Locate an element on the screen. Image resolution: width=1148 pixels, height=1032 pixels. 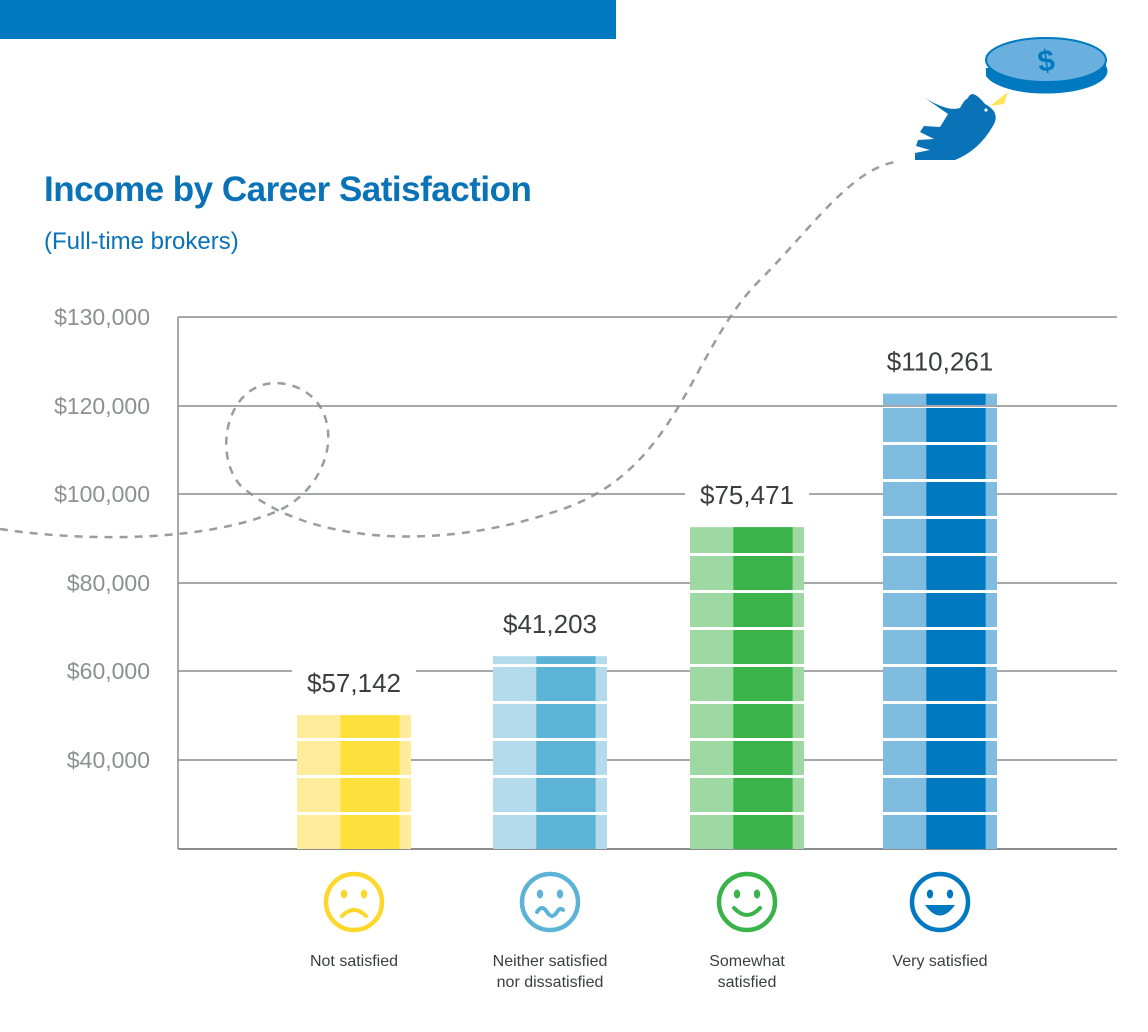
chart-title: Income by Career Satisfaction is located at coordinates (288, 189).